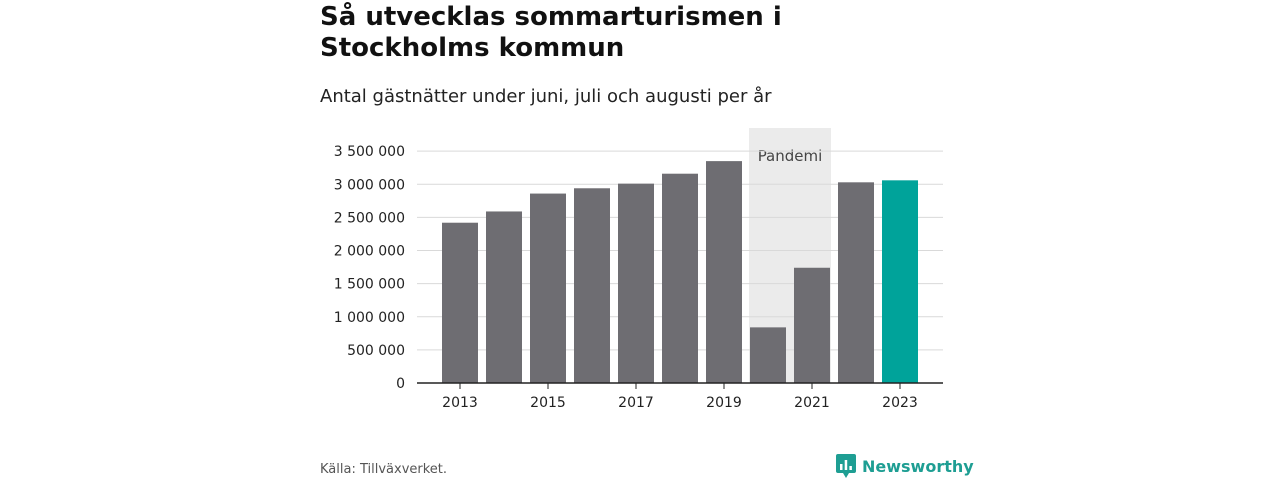 This screenshot has width=1280, height=480. Describe the element at coordinates (369, 218) in the screenshot. I see `y-tick-label: 2 500 000` at that location.